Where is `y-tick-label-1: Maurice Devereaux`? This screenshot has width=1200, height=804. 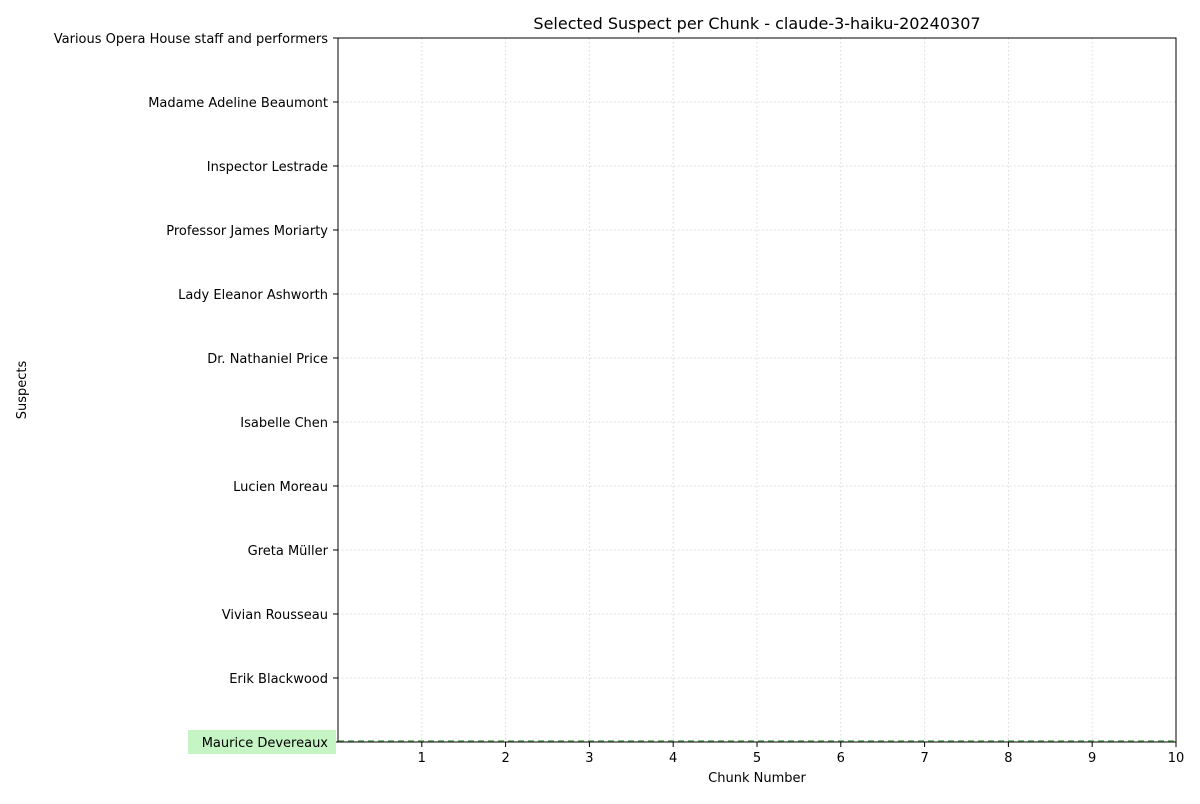 y-tick-label-1: Maurice Devereaux is located at coordinates (265, 743).